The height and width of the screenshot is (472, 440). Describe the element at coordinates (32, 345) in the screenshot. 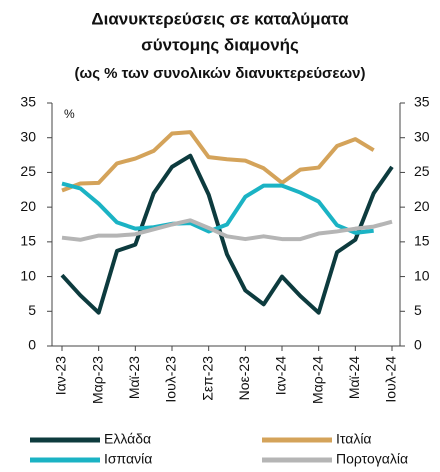

I see `y-tick-label: 0` at that location.